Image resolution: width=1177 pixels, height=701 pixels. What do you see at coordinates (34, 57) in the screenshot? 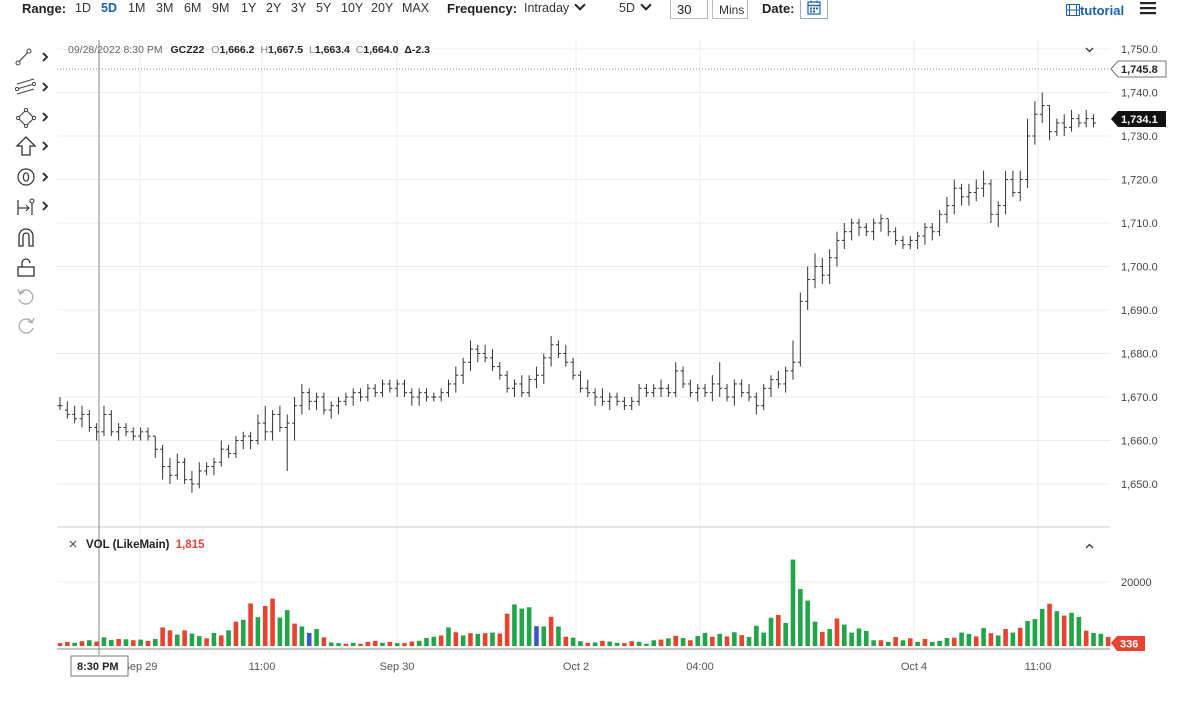
I see `trendline-tool` at bounding box center [34, 57].